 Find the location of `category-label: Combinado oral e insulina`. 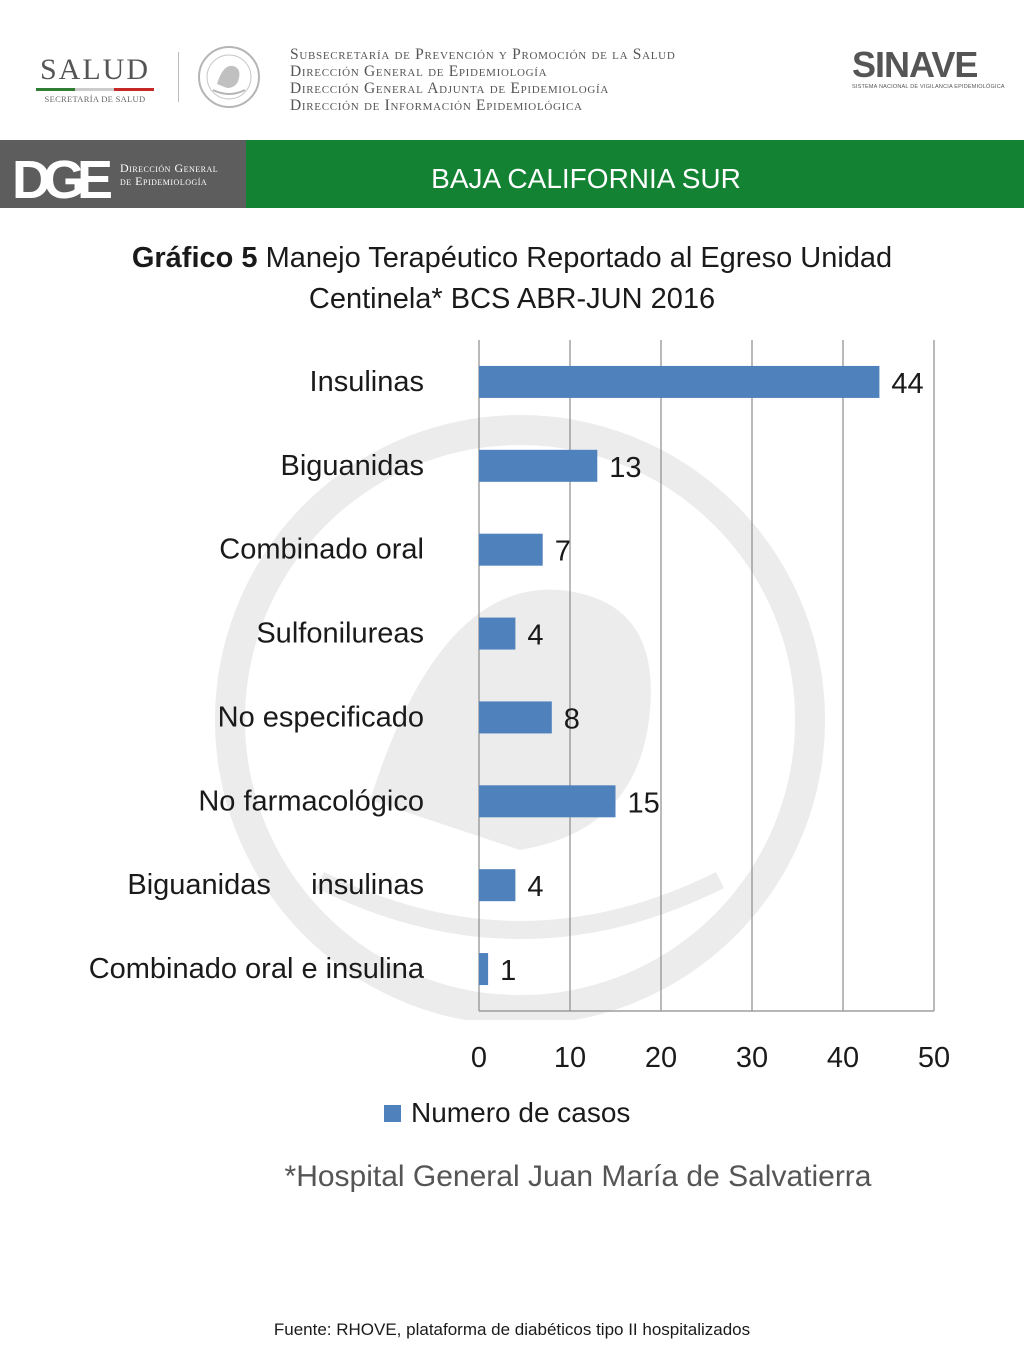

category-label: Combinado oral e insulina is located at coordinates (257, 969).